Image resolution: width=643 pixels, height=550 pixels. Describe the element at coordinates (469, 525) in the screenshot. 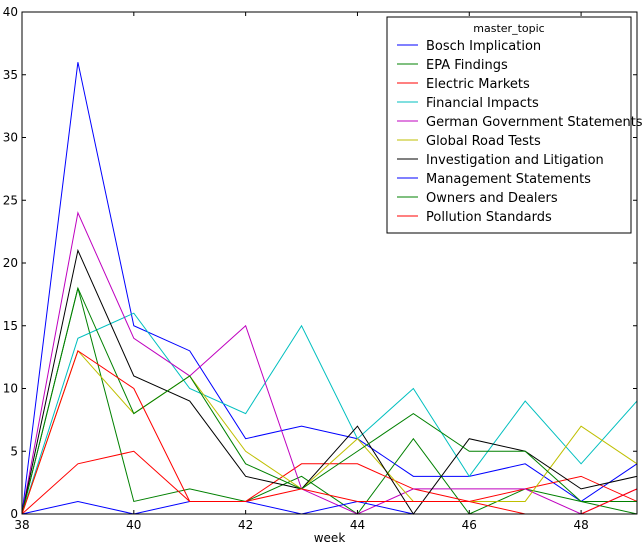

I see `x-tick-label: 46` at that location.